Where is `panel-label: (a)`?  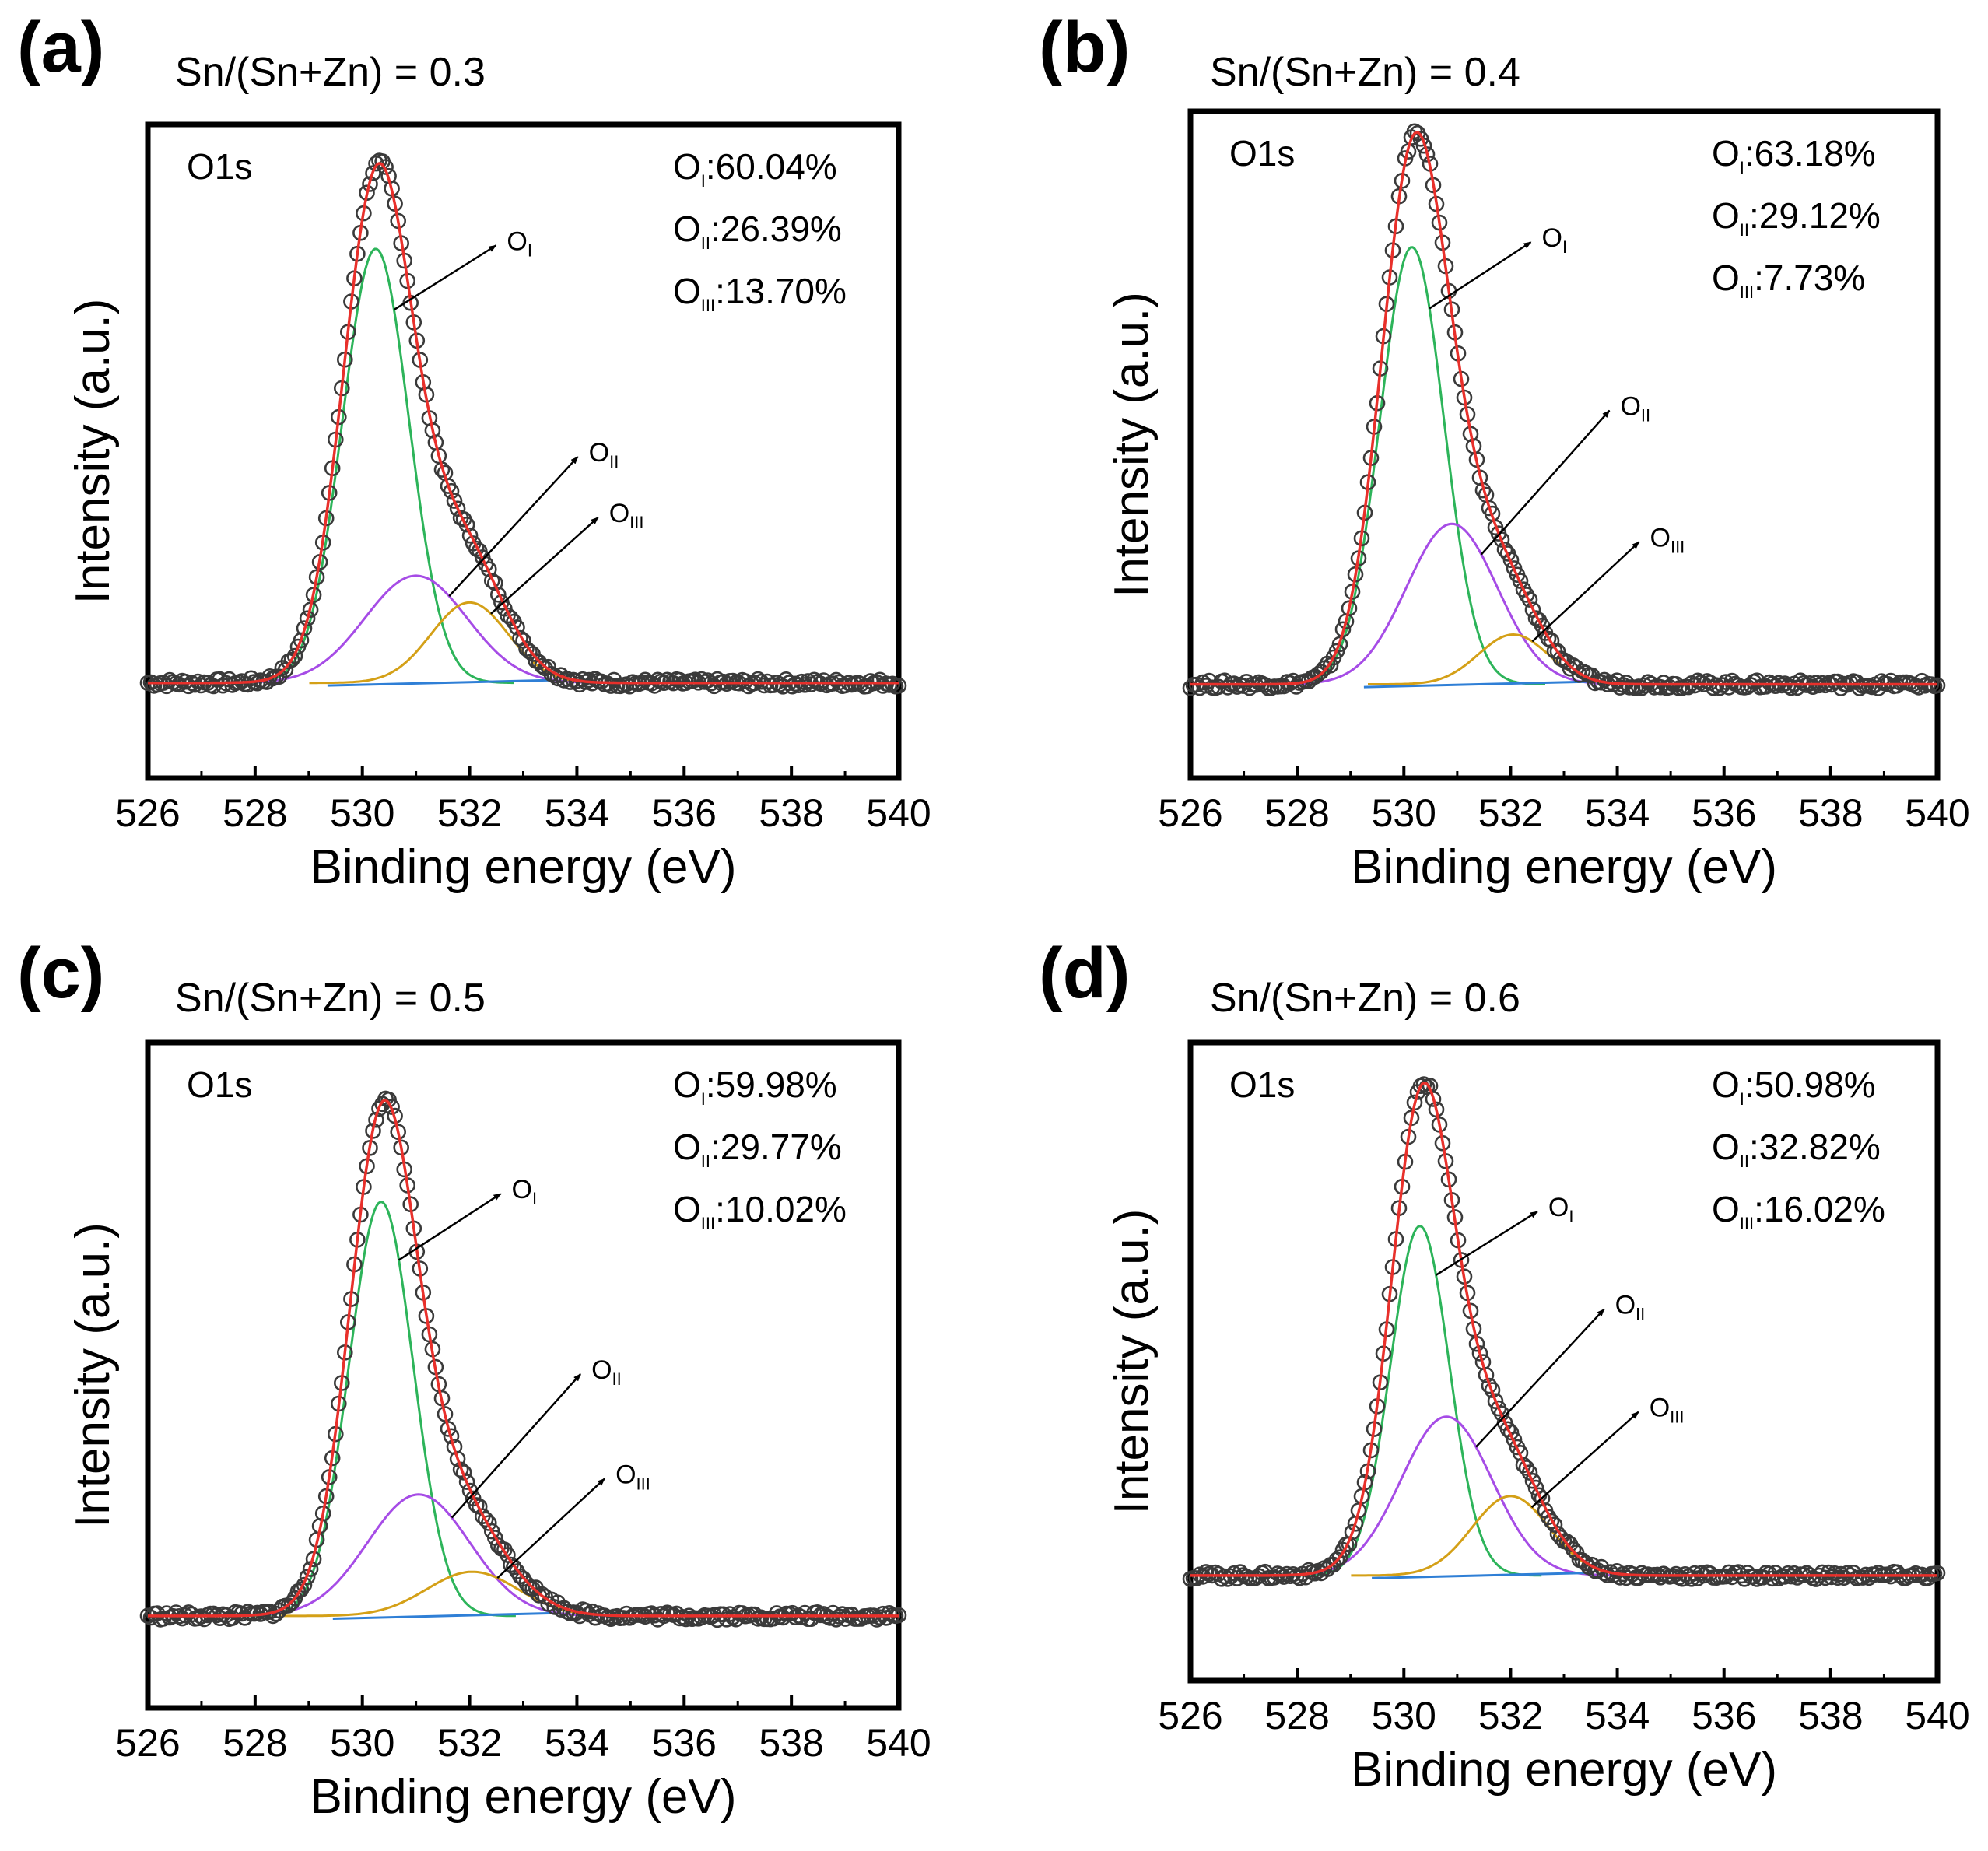
panel-label: (a) is located at coordinates (61, 47).